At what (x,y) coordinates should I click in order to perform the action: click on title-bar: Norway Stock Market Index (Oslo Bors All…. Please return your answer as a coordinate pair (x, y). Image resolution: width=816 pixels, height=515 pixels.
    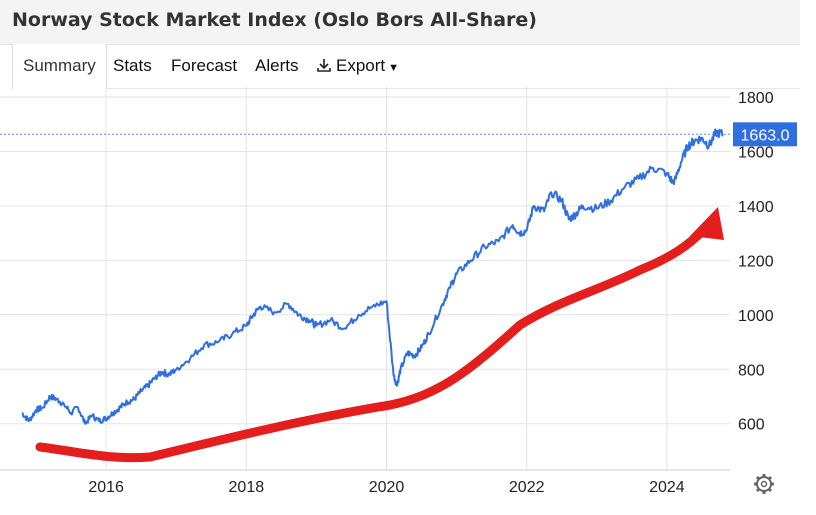
    Looking at the image, I should click on (400, 22).